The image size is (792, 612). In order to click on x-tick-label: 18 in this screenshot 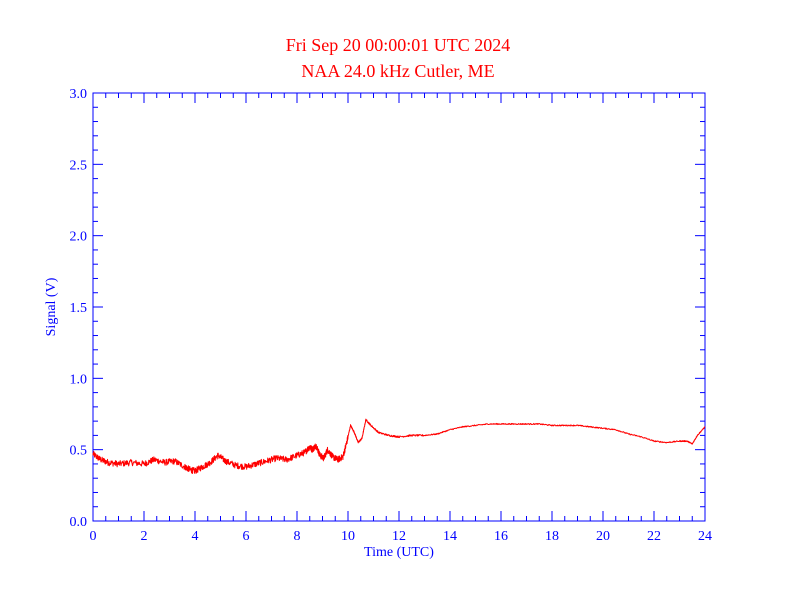, I will do `click(552, 536)`.